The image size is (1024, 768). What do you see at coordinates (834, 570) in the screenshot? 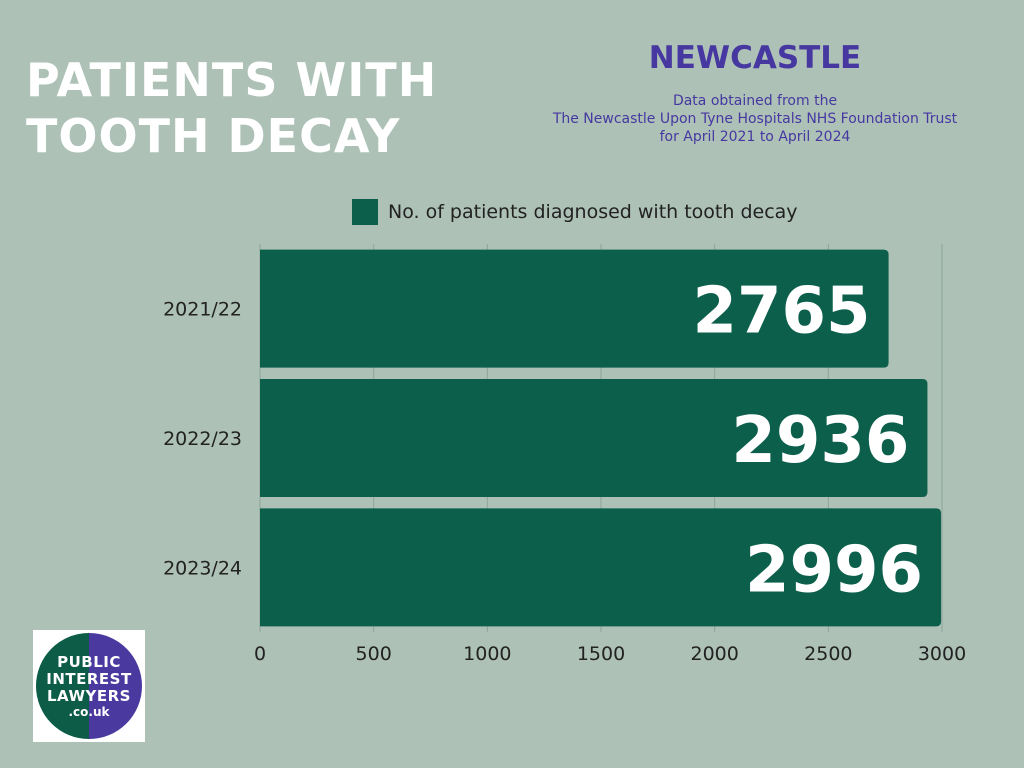
I see `bar-value-label-2023/24: 2996` at bounding box center [834, 570].